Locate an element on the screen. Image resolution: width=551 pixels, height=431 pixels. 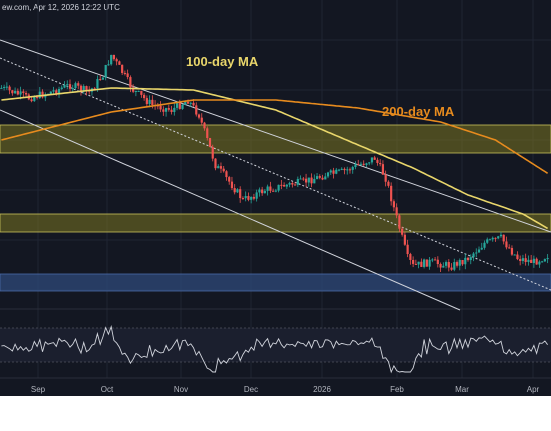
x-tick-label: Dec is located at coordinates (251, 389).